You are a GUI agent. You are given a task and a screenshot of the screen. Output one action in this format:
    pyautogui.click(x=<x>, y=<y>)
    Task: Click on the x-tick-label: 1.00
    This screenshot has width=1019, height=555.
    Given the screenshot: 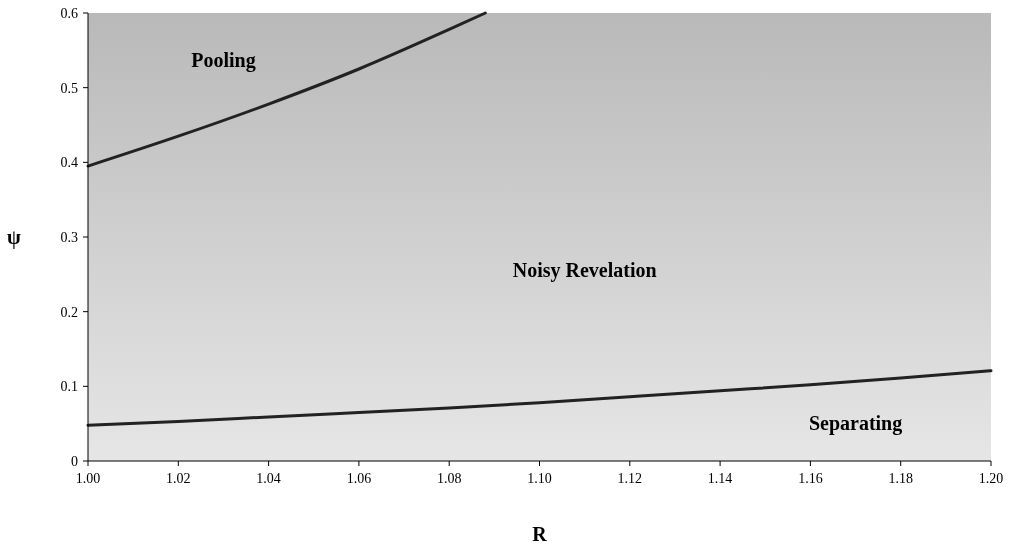 What is the action you would take?
    pyautogui.click(x=88, y=478)
    